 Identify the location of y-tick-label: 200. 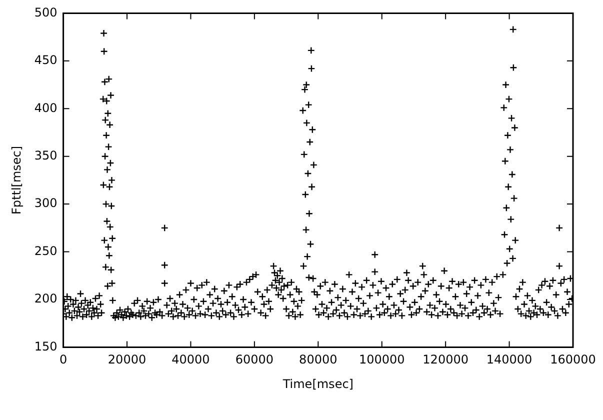
(46, 299).